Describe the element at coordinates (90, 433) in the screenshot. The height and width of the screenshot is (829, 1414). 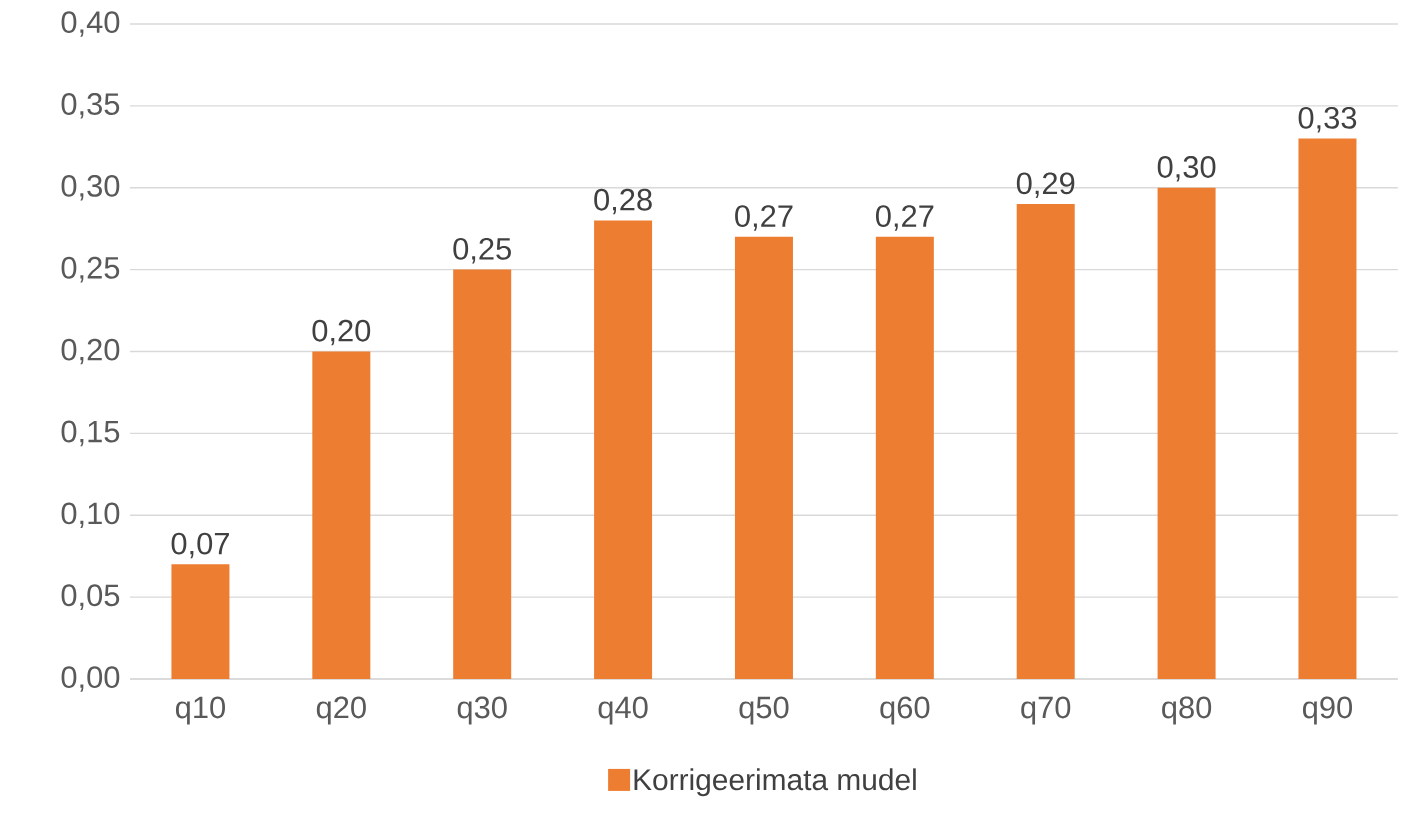
I see `y-tick-label: 0,15` at that location.